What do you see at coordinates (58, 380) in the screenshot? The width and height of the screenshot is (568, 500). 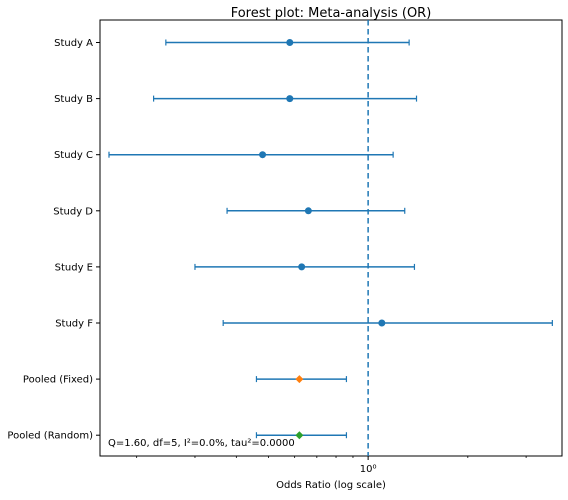 I see `y-tick-label: Pooled (Fixed)` at bounding box center [58, 380].